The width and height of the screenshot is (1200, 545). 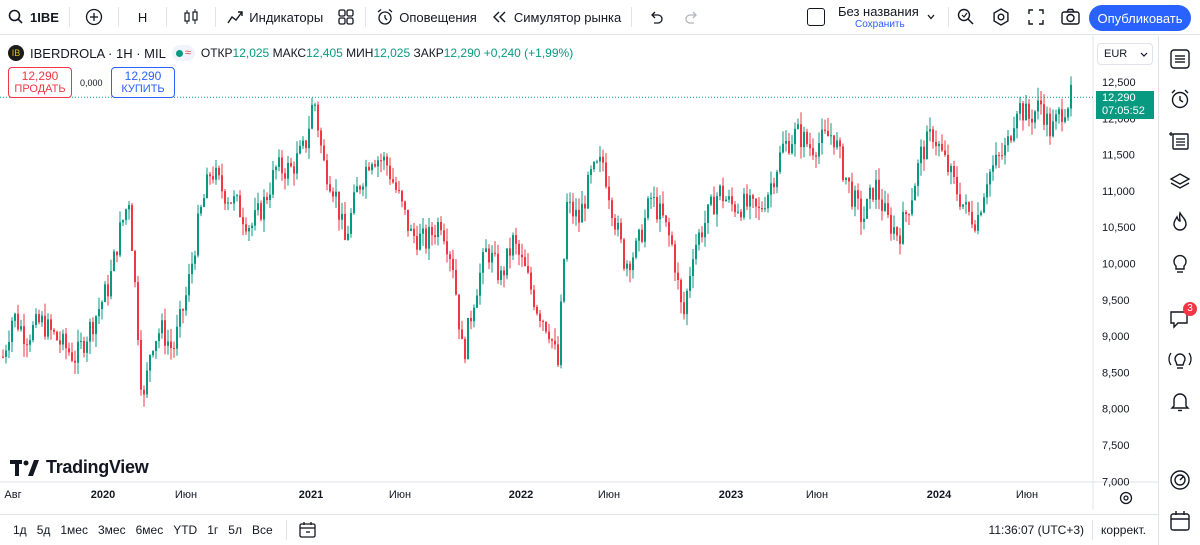 I want to click on goto-date-calendar-icon, so click(x=308, y=530).